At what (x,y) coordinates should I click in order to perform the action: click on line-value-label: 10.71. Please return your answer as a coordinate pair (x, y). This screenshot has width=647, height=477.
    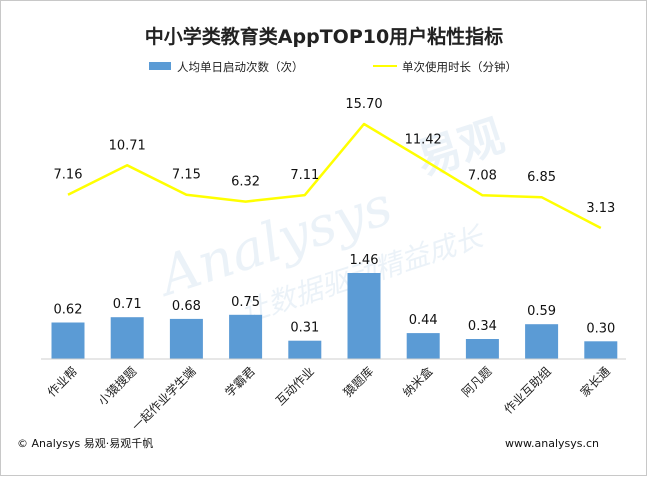
    Looking at the image, I should click on (127, 145).